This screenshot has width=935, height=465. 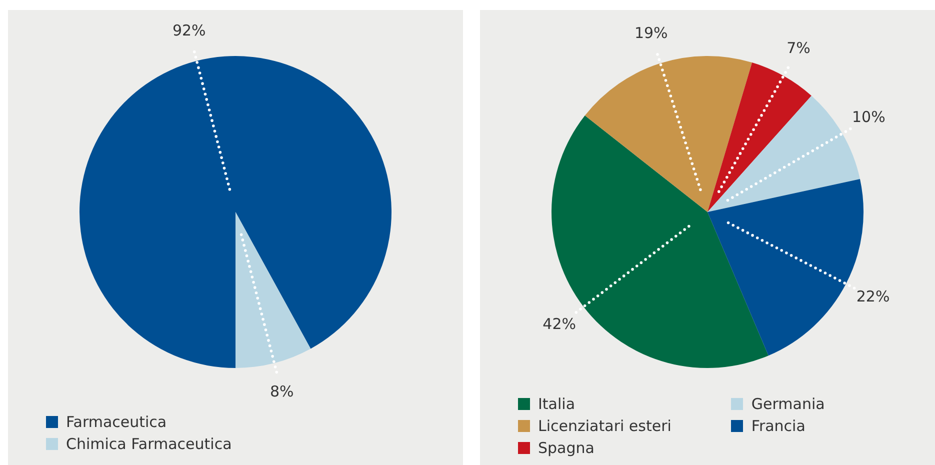 What do you see at coordinates (873, 297) in the screenshot?
I see `data-label: 22%` at bounding box center [873, 297].